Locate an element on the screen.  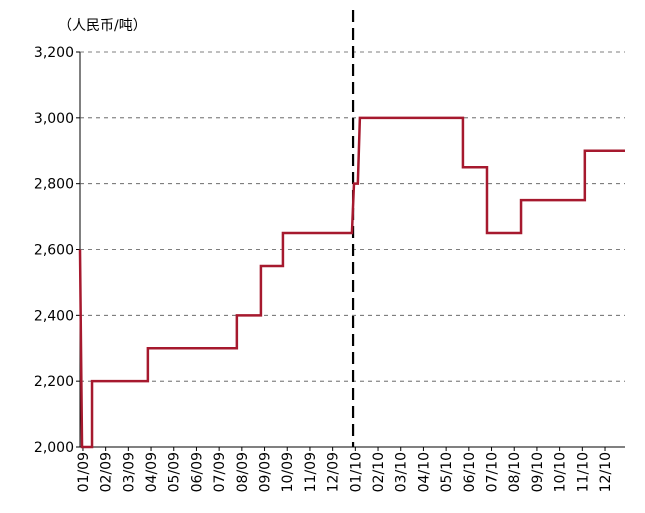
x-tick-label: 08/10 is located at coordinates (515, 472).